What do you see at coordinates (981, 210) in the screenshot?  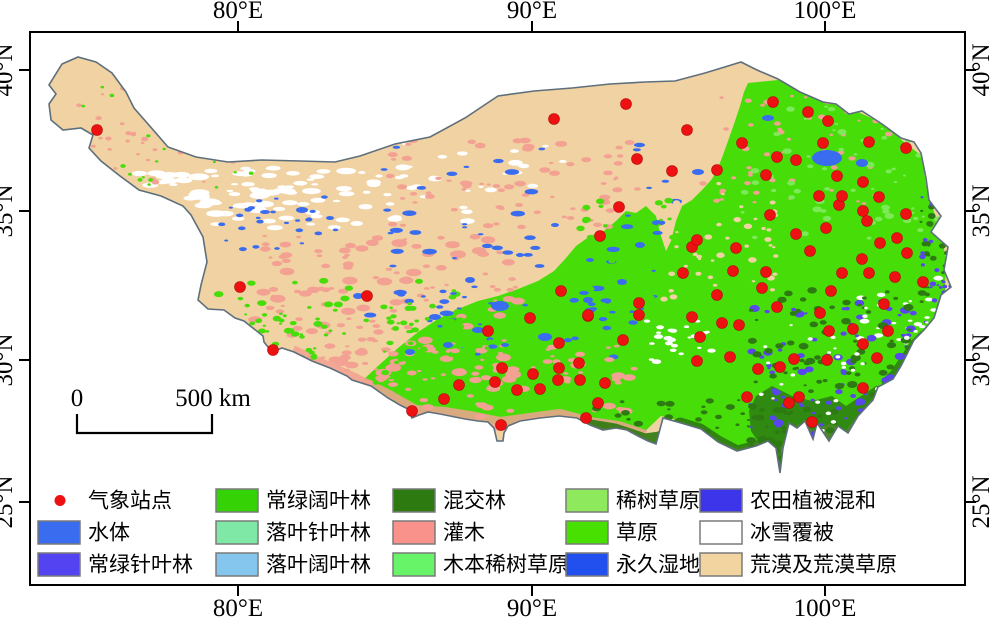 I see `axis-tick-label: 35°N` at bounding box center [981, 210].